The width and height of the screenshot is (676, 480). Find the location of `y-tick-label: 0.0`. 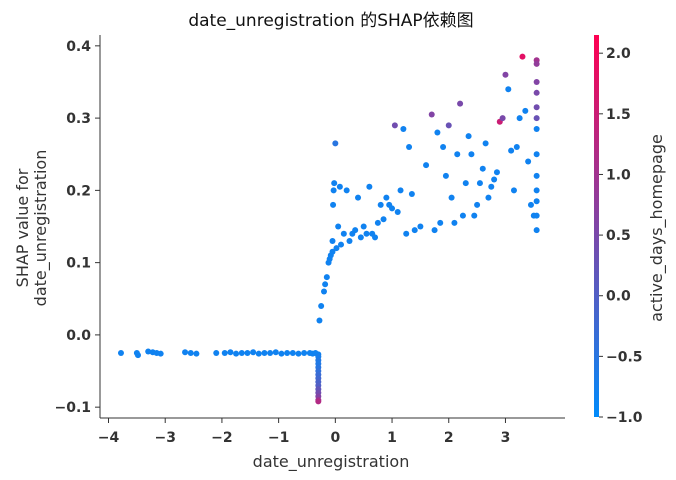

y-tick-label: 0.0 is located at coordinates (78, 336).